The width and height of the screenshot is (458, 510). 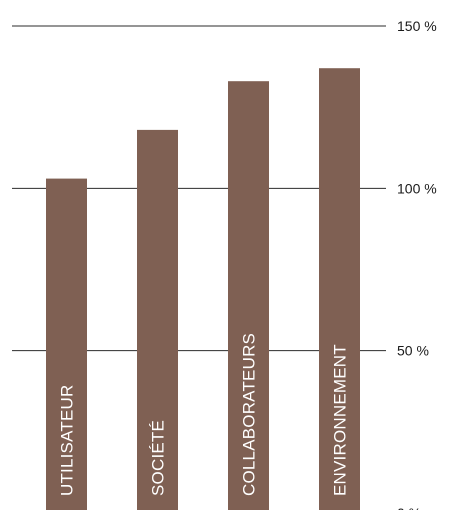 What do you see at coordinates (417, 188) in the screenshot?
I see `y-tick-label: 100 %` at bounding box center [417, 188].